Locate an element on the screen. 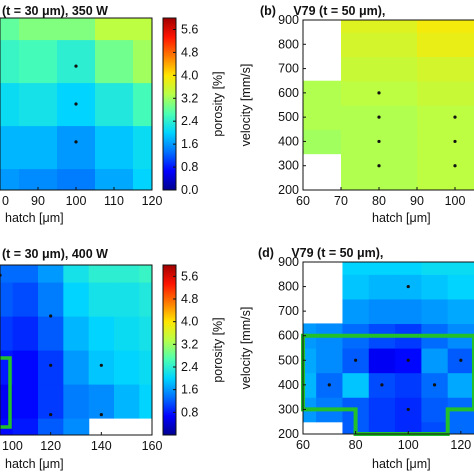  colorbar-top-bar is located at coordinates (169, 104).